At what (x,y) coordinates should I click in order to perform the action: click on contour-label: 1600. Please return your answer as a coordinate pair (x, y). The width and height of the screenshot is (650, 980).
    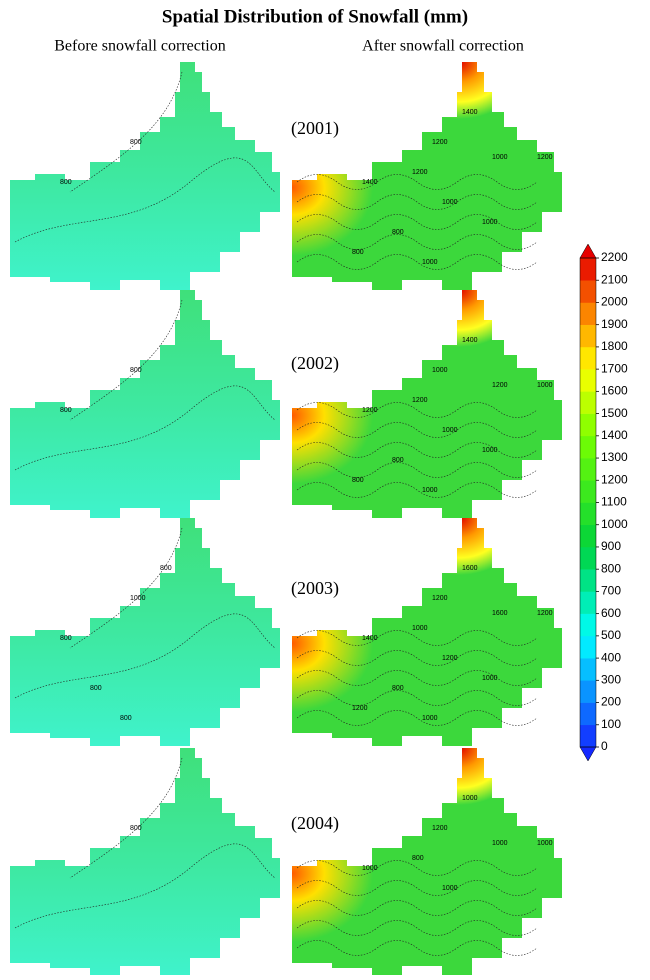
    Looking at the image, I should click on (500, 613).